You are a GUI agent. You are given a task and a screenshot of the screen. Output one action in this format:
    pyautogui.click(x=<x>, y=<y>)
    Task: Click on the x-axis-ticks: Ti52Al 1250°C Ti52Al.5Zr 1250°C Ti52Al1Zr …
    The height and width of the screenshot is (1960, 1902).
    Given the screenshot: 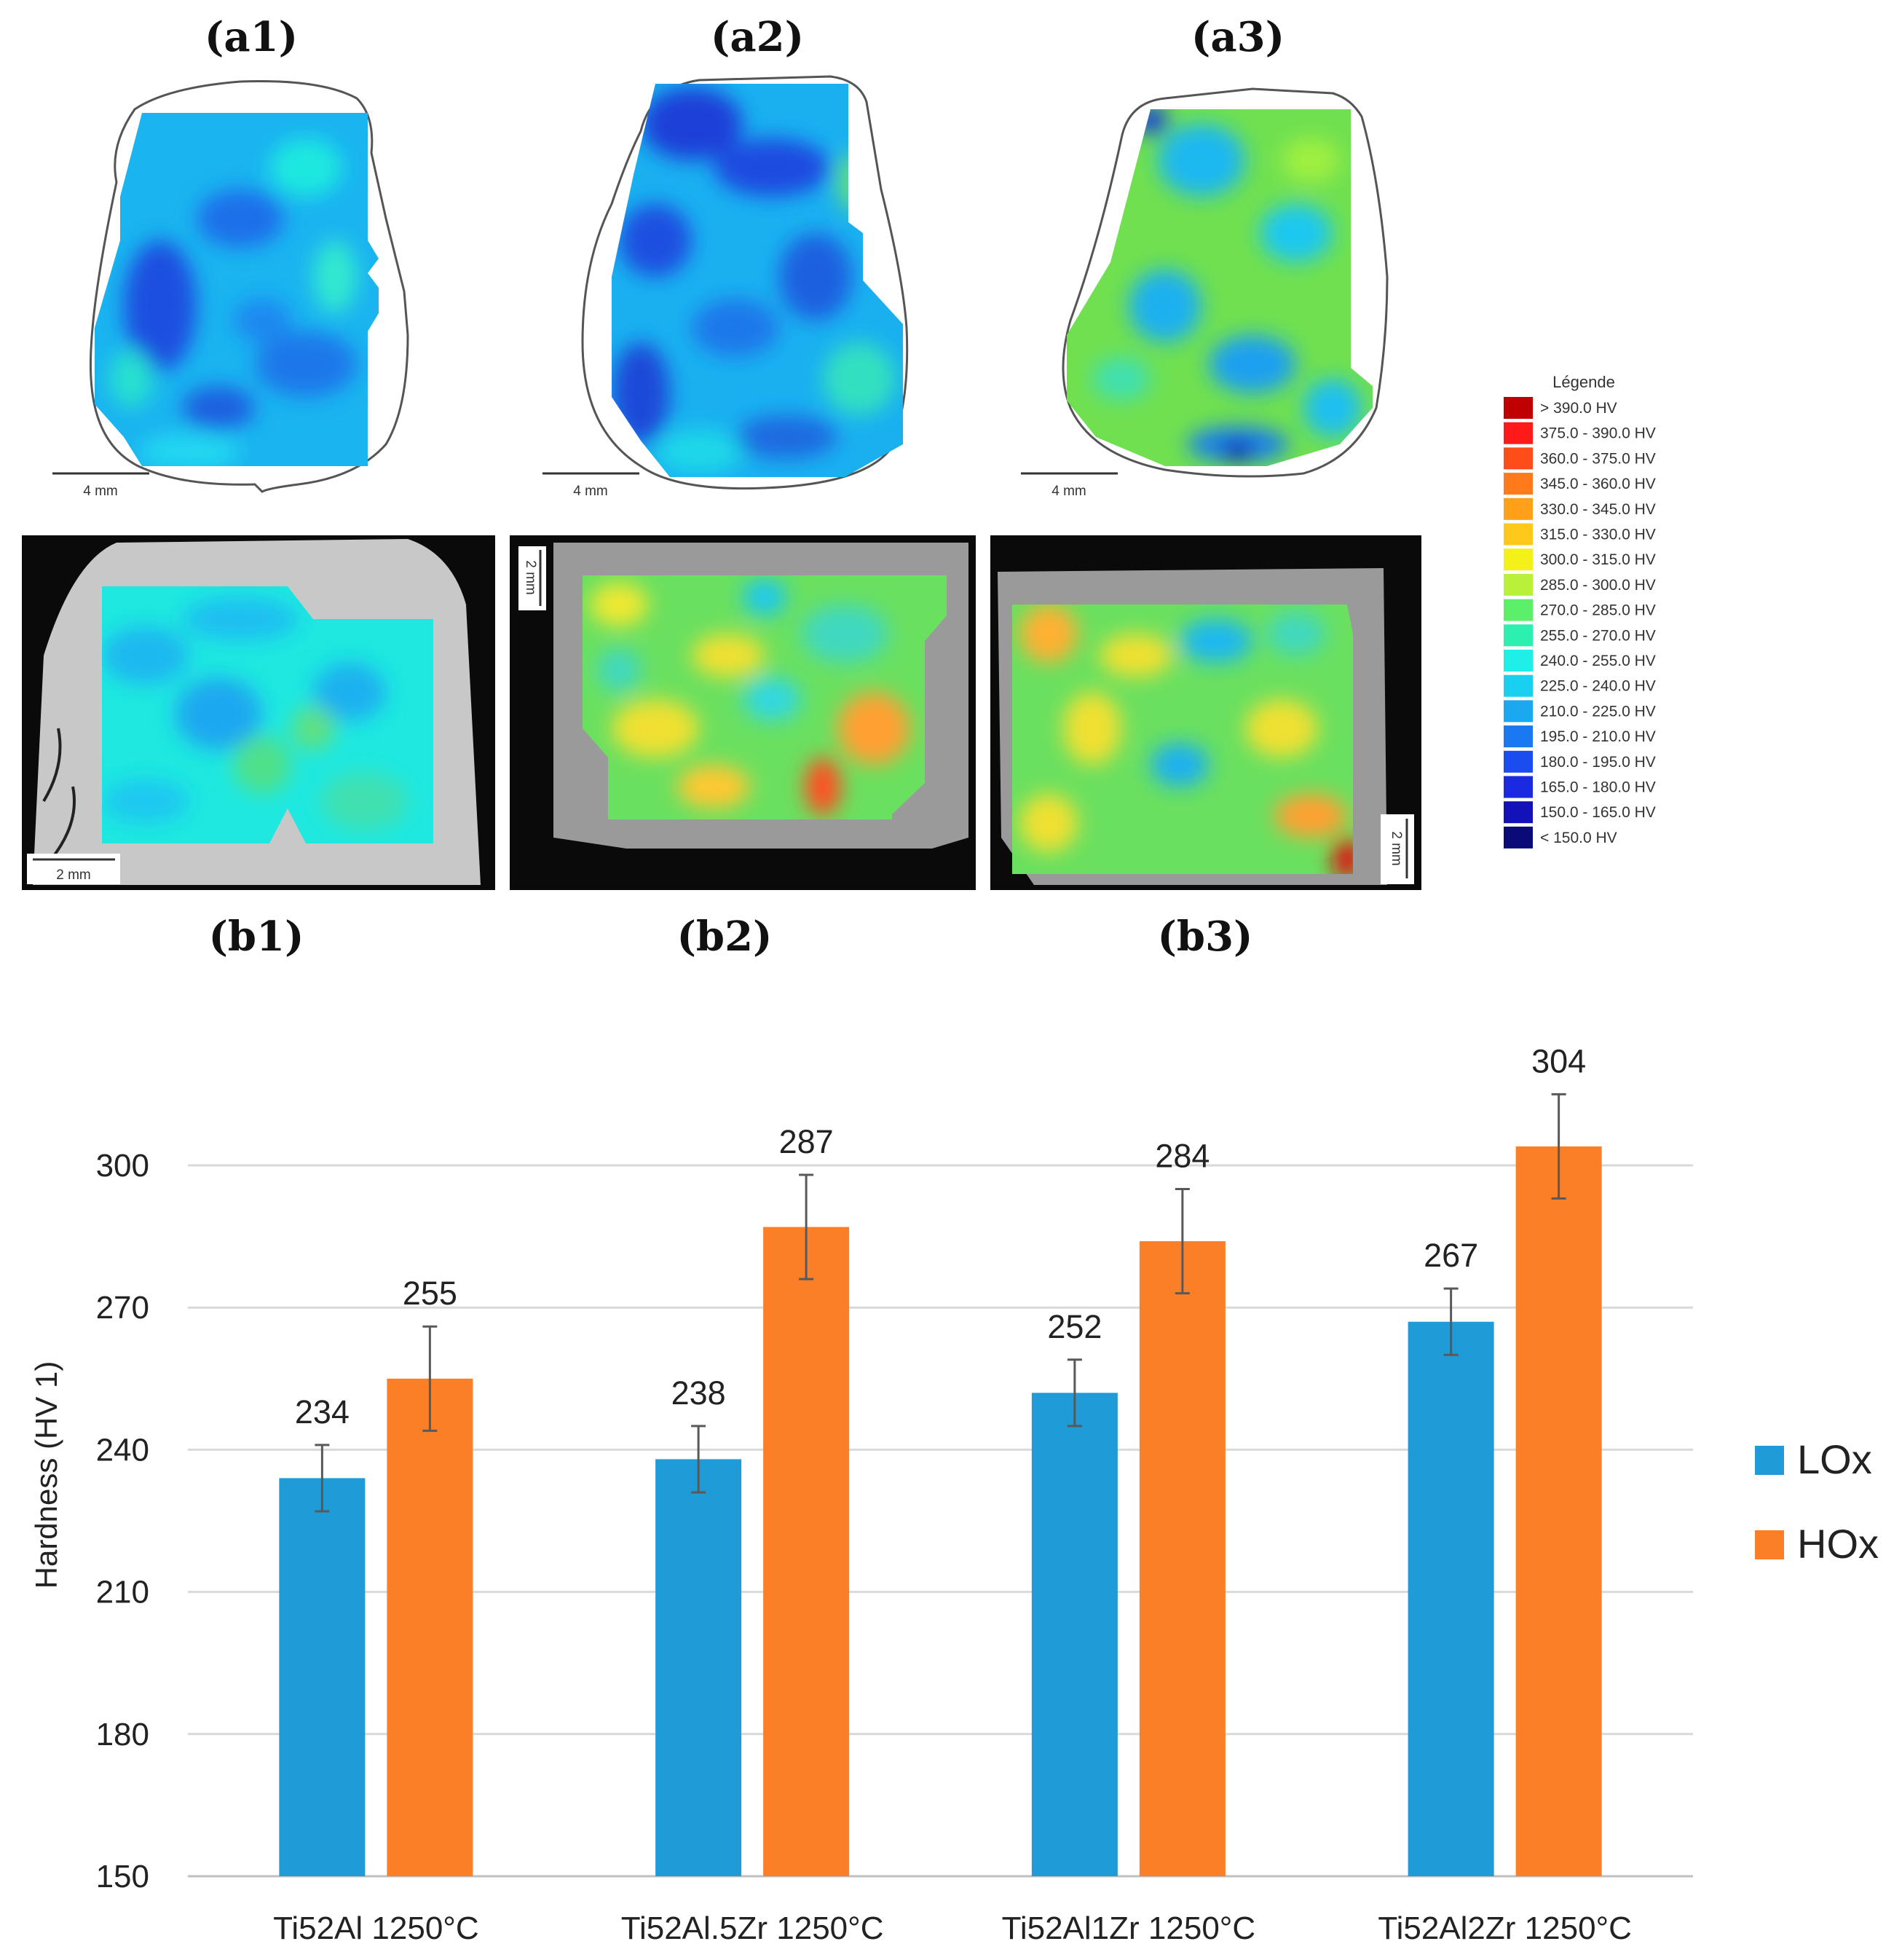 What is the action you would take?
    pyautogui.click(x=952, y=1928)
    